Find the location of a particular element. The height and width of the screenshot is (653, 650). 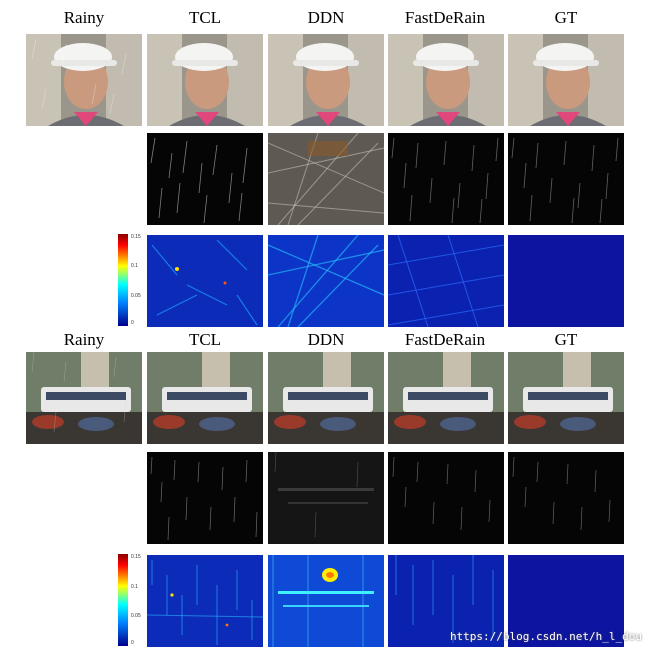

error-map-tcl-face is located at coordinates (205, 281).